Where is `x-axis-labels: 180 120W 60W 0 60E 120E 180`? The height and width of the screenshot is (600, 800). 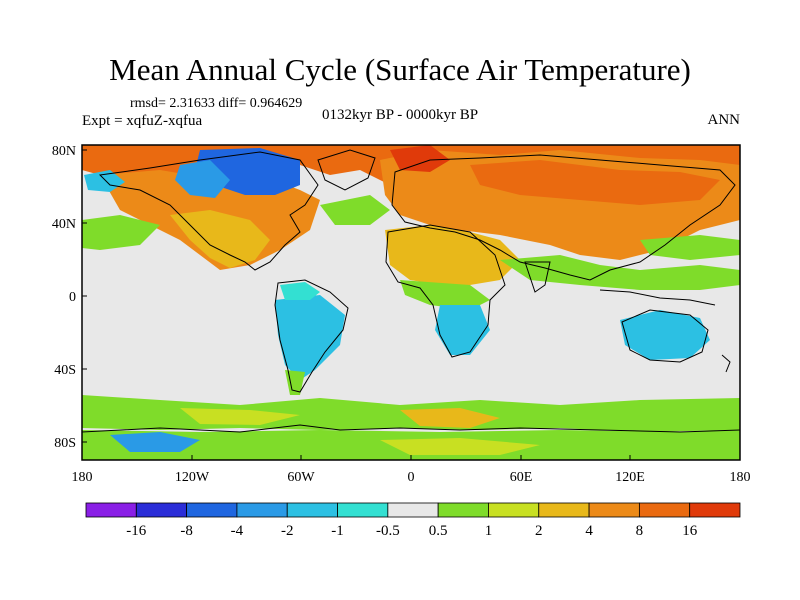
x-axis-labels: 180 120W 60W 0 60E 120E 180 is located at coordinates (411, 477).